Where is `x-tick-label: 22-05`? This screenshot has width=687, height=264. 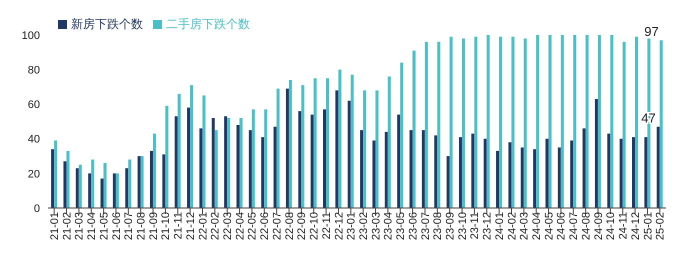
x-tick-label: 22-05 is located at coordinates (252, 226).